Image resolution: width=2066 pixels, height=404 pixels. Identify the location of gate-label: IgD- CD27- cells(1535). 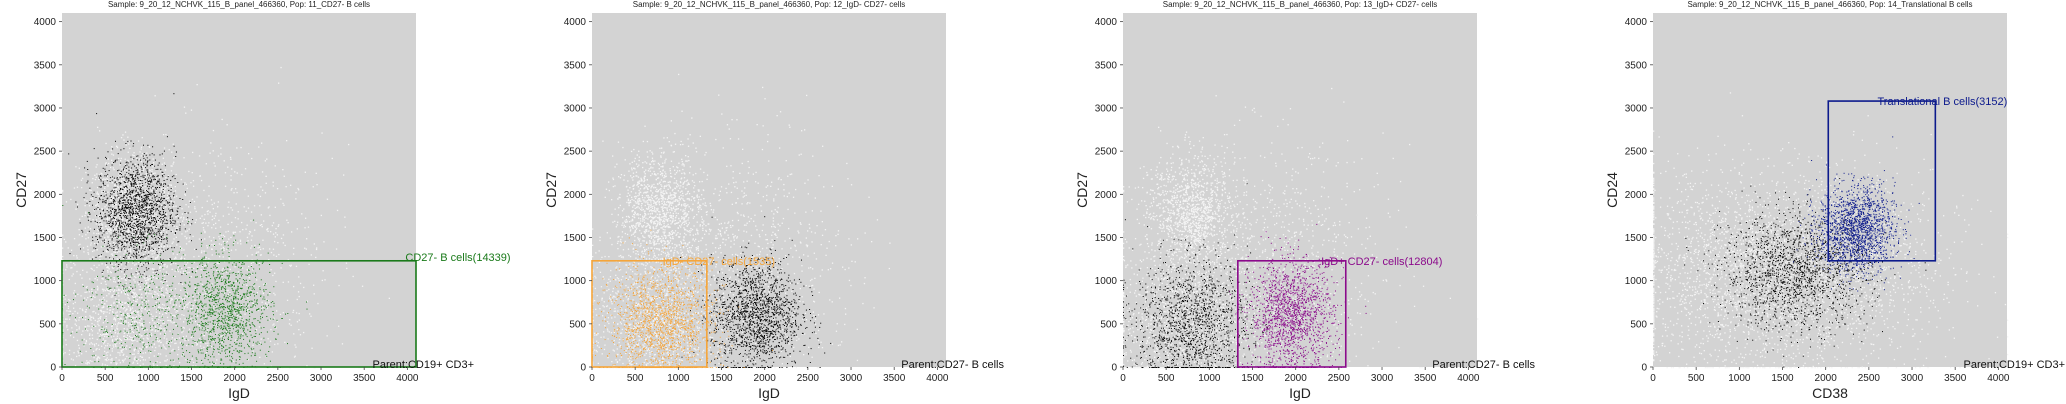
(719, 262).